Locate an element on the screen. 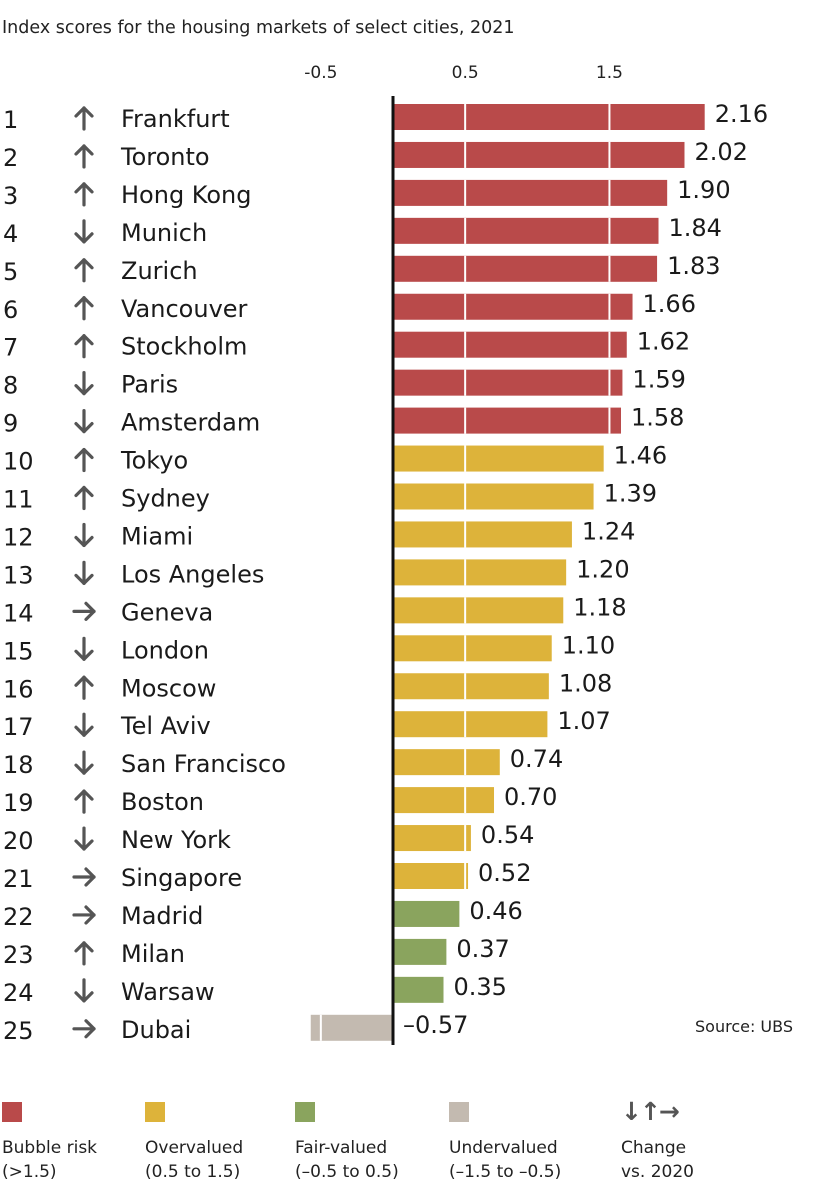 Image resolution: width=820 pixels, height=1194 pixels. bar-munich is located at coordinates (526, 230).